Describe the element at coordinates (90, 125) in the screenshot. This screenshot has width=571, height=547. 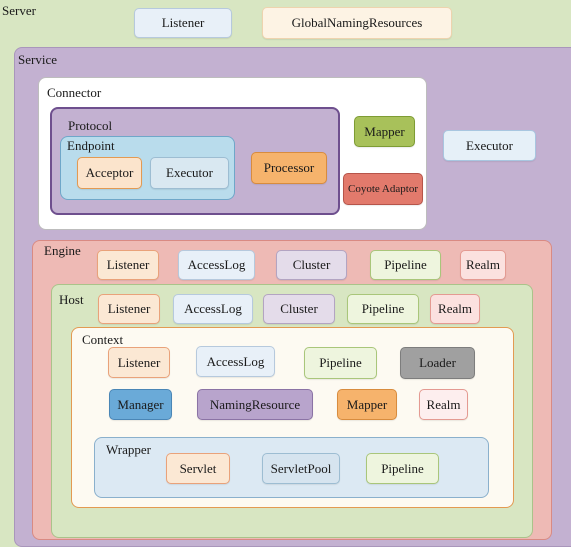
I see `protocol-label: Protocol` at that location.